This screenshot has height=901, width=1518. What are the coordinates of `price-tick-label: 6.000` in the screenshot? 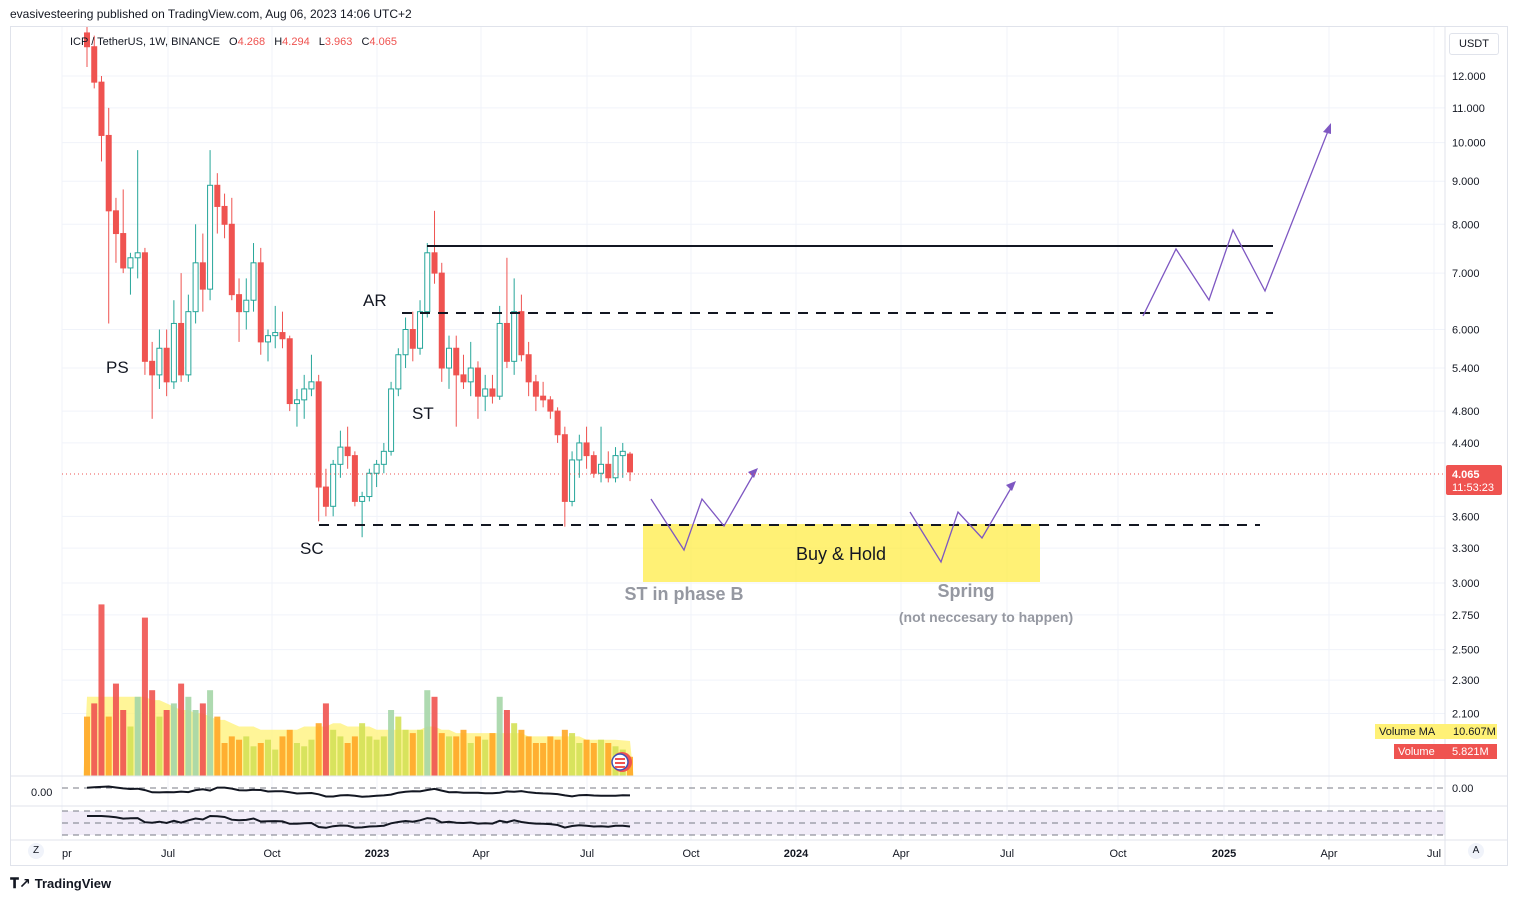 It's located at (1466, 331).